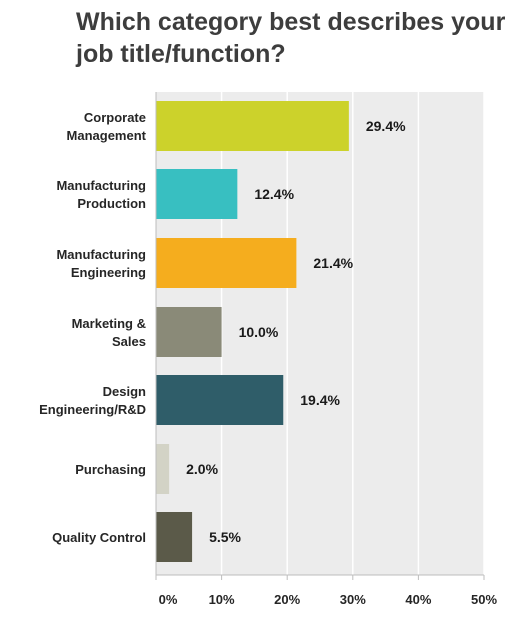  Describe the element at coordinates (259, 332) in the screenshot. I see `value-label: 10.0%` at that location.